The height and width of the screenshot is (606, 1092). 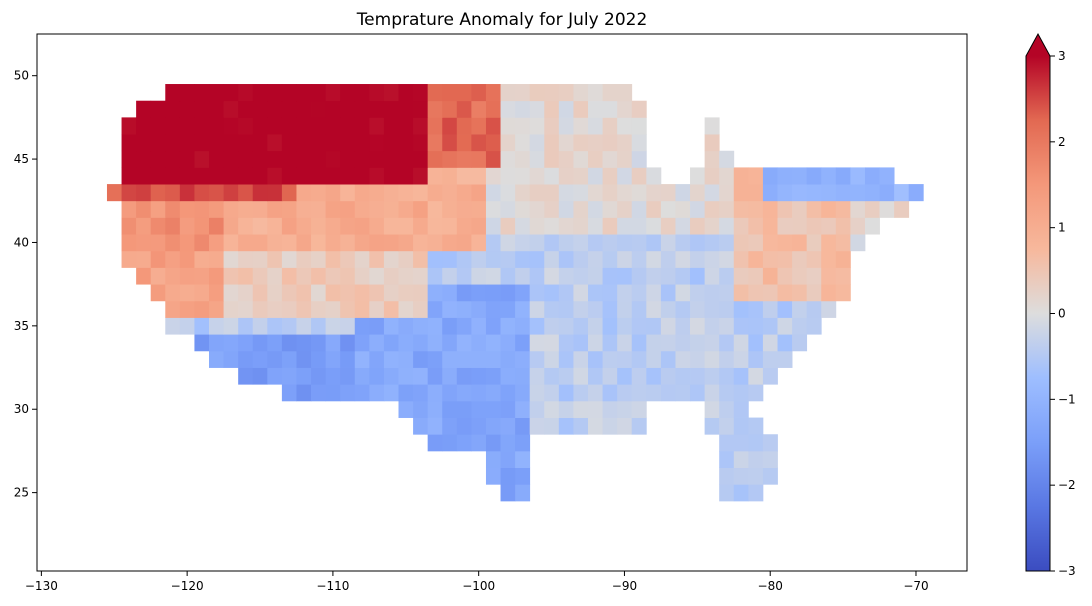 I want to click on y-axis: 25 30 35 40 45 50, so click(x=25, y=284).